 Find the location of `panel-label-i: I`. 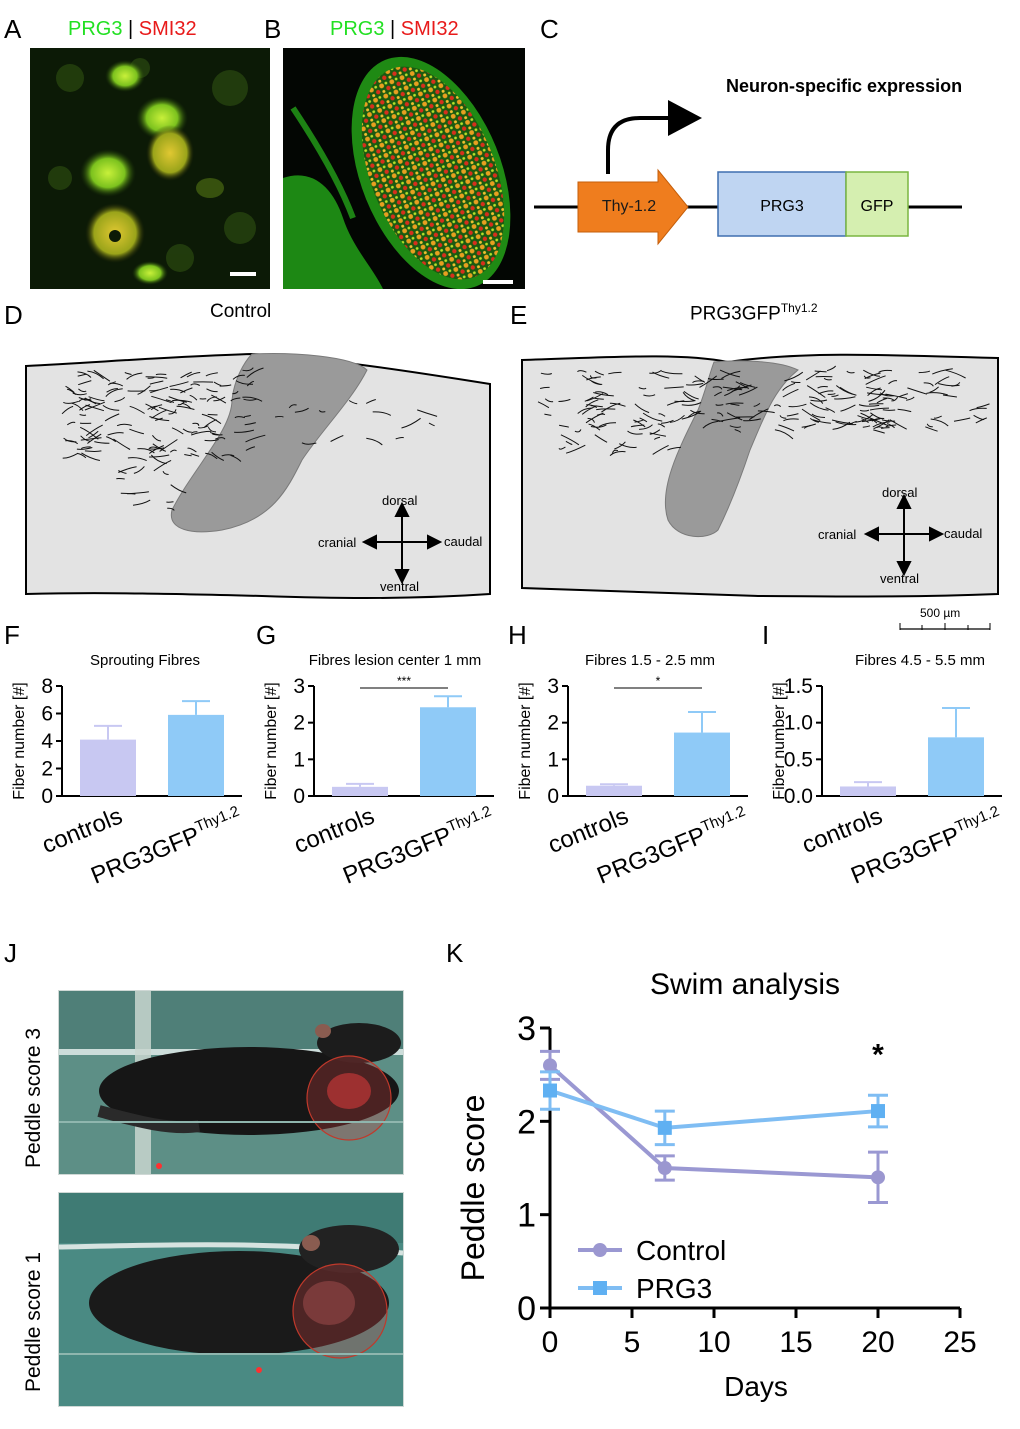

panel-label-i: I is located at coordinates (766, 635).